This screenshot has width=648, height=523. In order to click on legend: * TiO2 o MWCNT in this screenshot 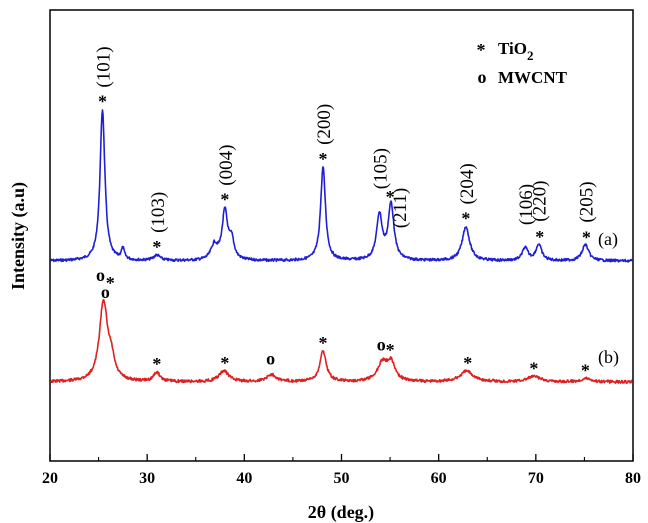, I will do `click(522, 63)`.